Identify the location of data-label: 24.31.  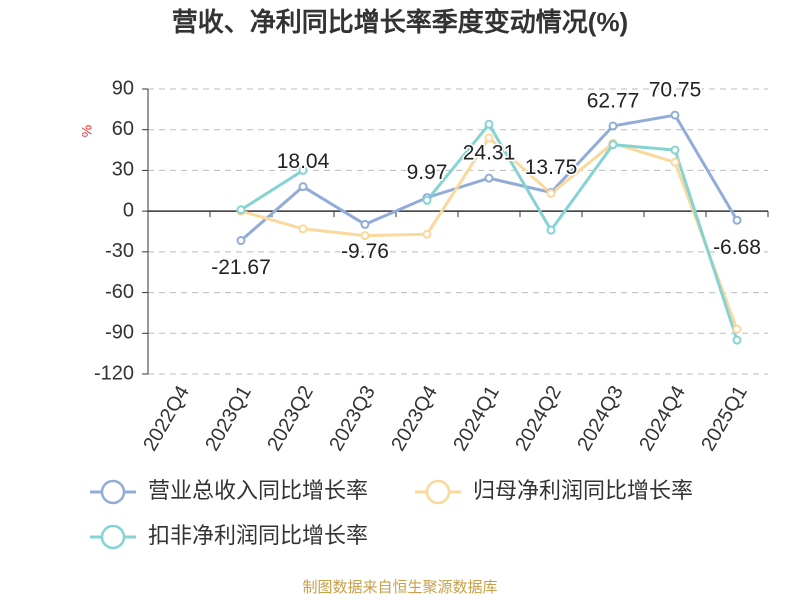
(489, 153).